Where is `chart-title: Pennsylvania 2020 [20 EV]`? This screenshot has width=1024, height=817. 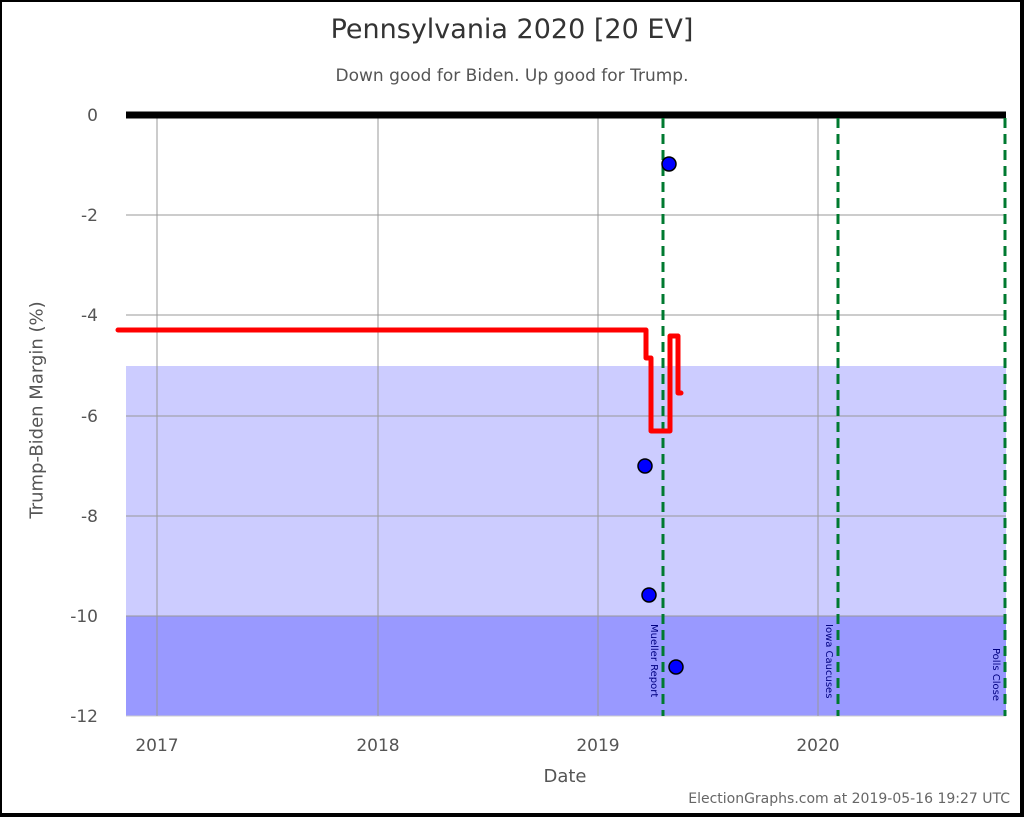
chart-title: Pennsylvania 2020 [20 EV] is located at coordinates (512, 29).